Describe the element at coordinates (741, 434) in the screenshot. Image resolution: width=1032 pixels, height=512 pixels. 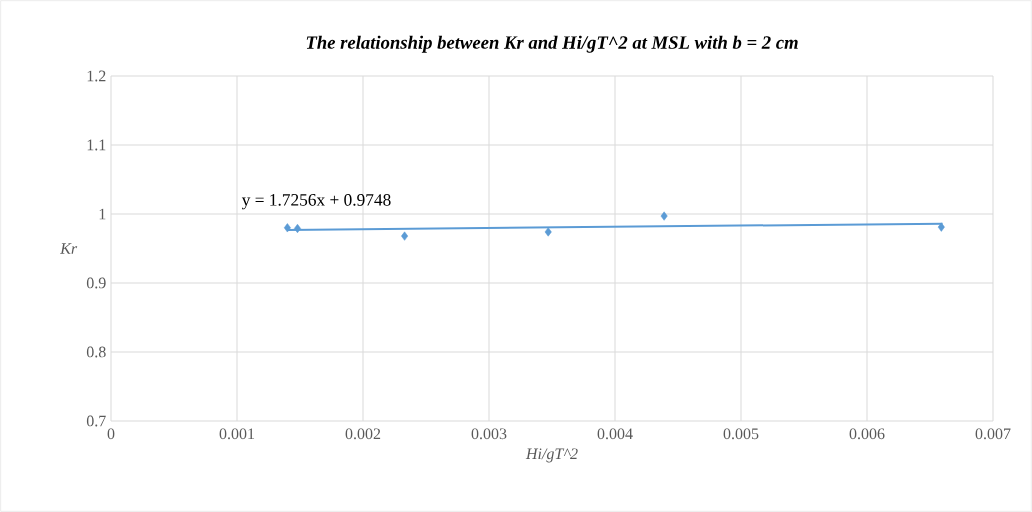
I see `x-tick-label: 0.005` at that location.